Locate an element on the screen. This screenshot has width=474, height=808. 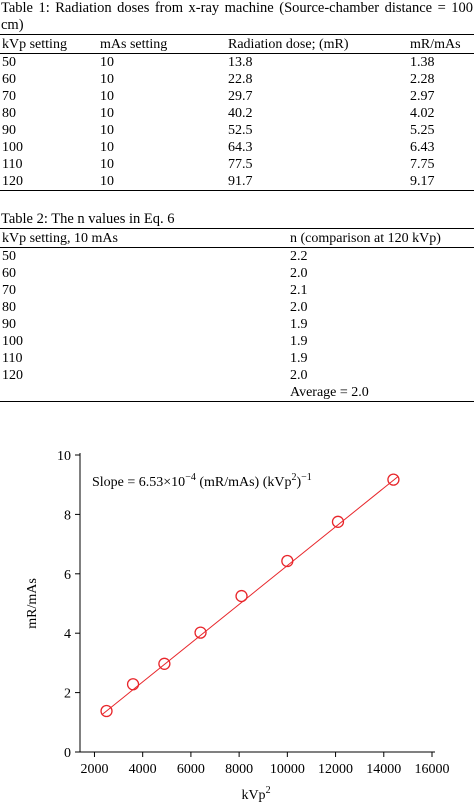
cell: 2.2 is located at coordinates (299, 256).